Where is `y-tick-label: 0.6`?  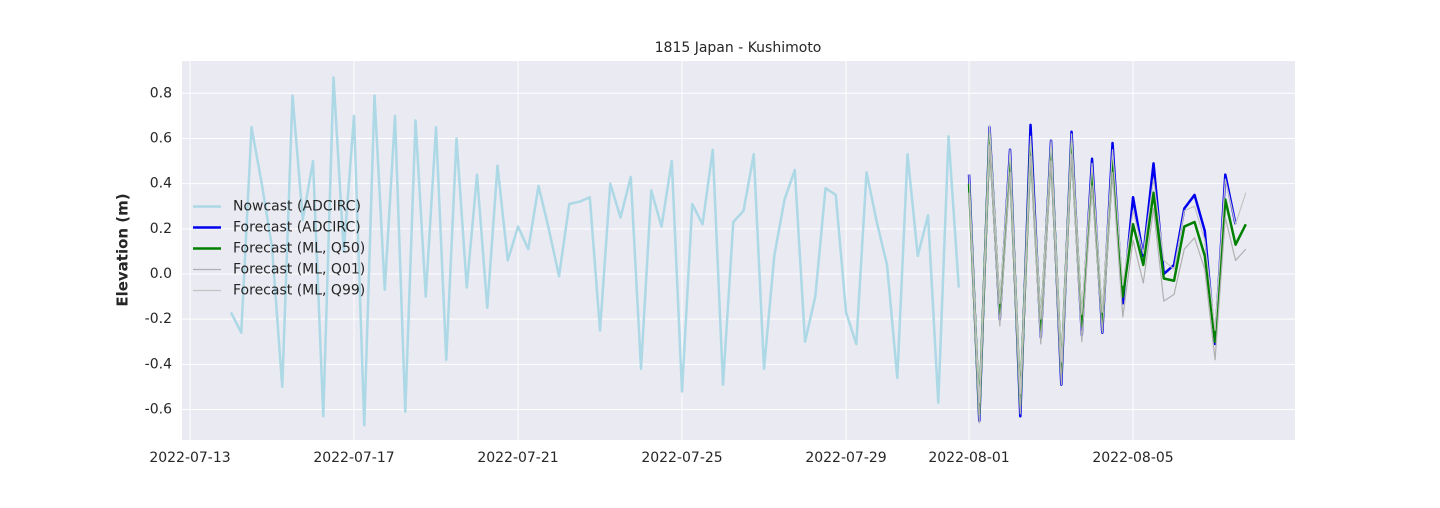 y-tick-label: 0.6 is located at coordinates (161, 138).